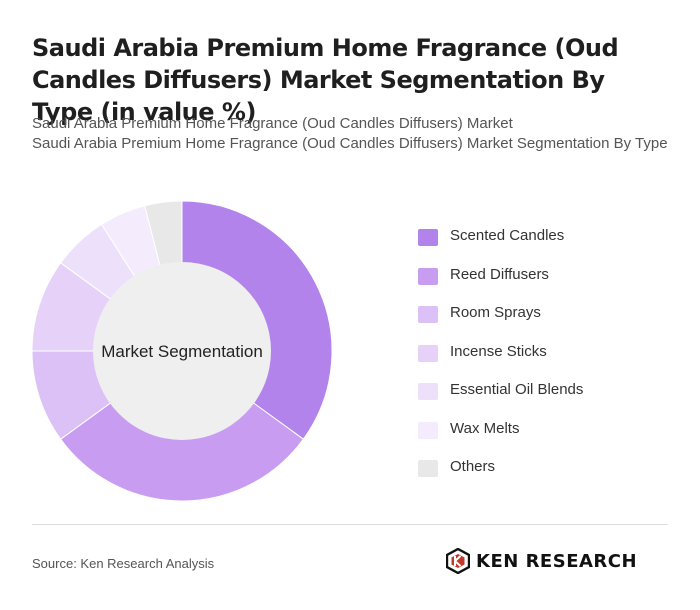  Describe the element at coordinates (517, 389) in the screenshot. I see `legend-label-essential-oil-blends: Essential Oil Blends` at that location.